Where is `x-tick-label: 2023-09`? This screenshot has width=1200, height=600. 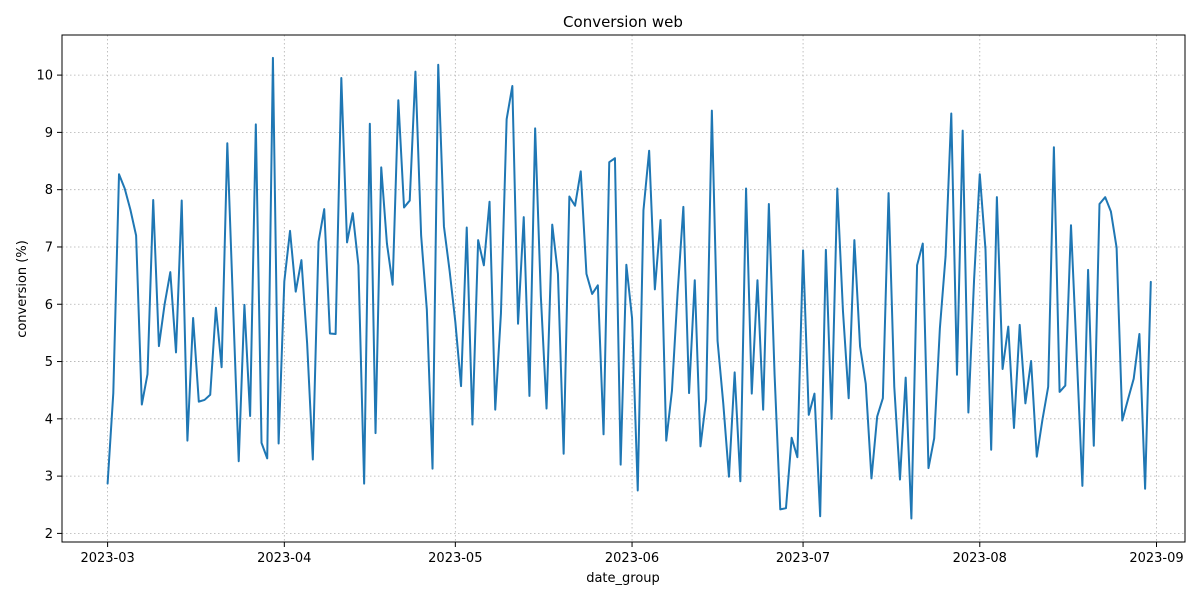
x-tick-label: 2023-09 is located at coordinates (1156, 558).